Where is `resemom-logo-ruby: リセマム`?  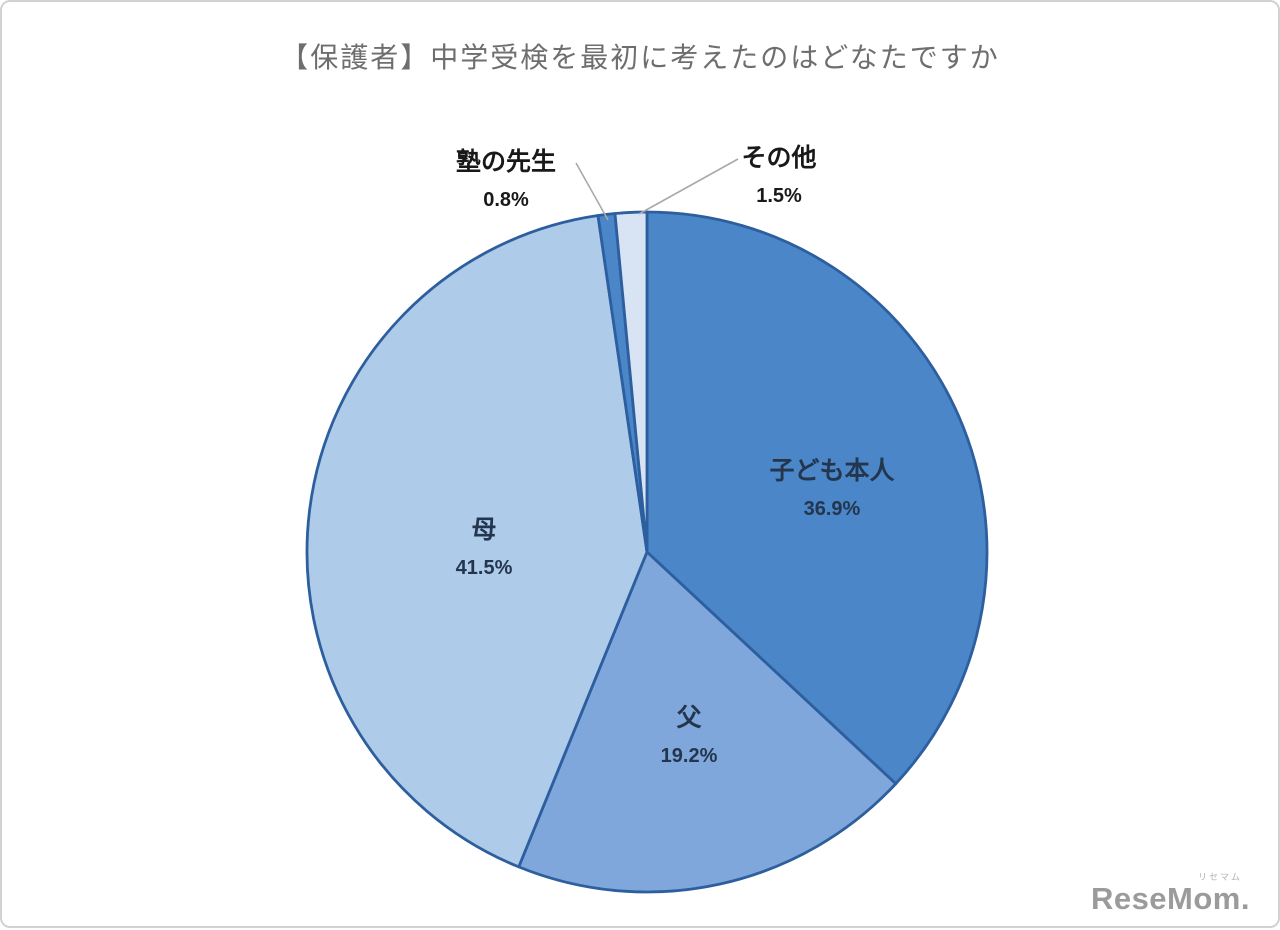
resemom-logo-ruby: リセマム is located at coordinates (1219, 877).